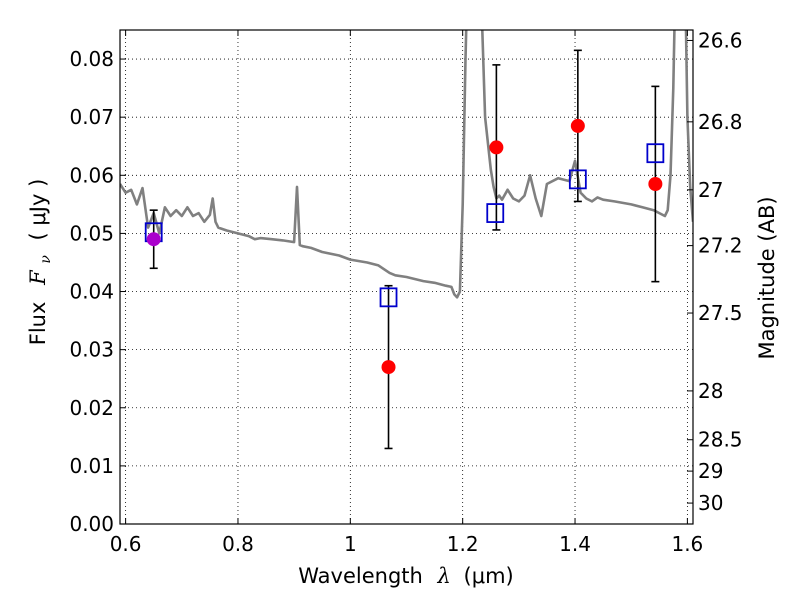 The height and width of the screenshot is (600, 800). What do you see at coordinates (720, 122) in the screenshot?
I see `y2-tick-label: 26.8` at bounding box center [720, 122].